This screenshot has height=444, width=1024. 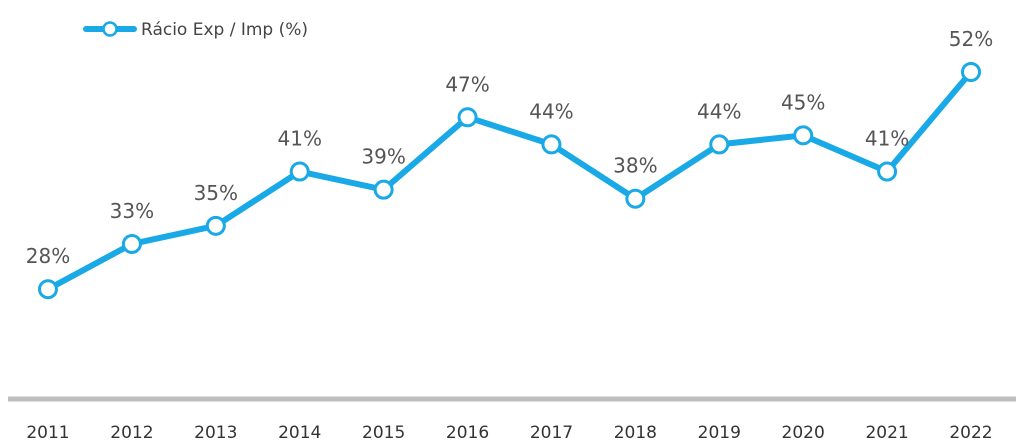 What do you see at coordinates (971, 39) in the screenshot?
I see `data-label-2022: 52%` at bounding box center [971, 39].